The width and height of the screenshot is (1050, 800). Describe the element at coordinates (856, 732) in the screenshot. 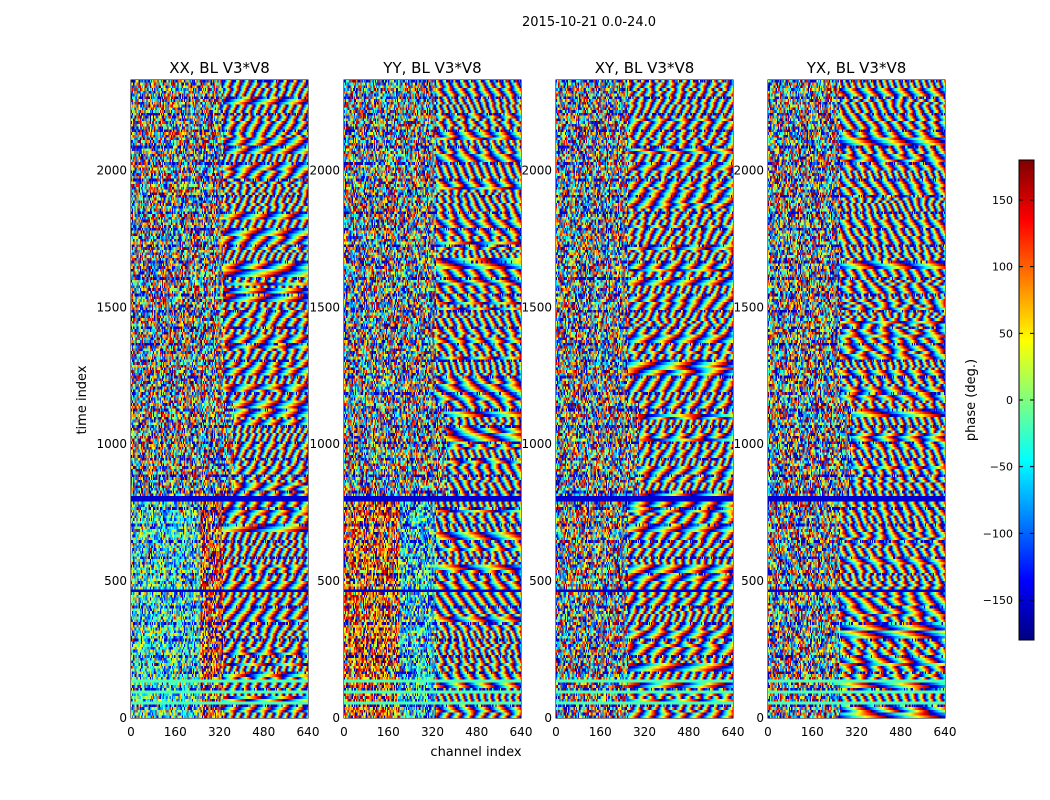

I see `x-tick-label: 320` at that location.